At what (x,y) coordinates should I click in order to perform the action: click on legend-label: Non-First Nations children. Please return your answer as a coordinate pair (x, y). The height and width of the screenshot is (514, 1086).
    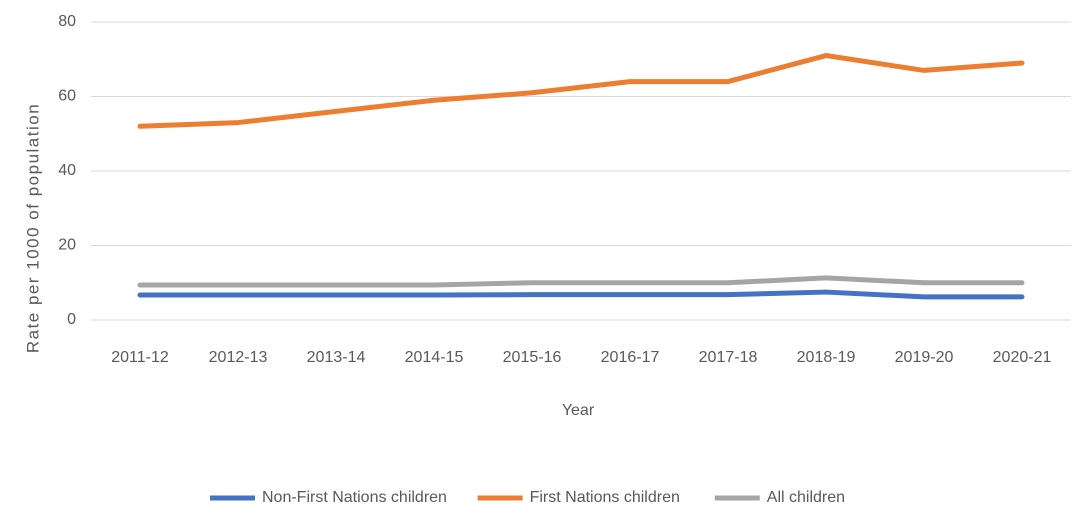
    Looking at the image, I should click on (354, 497).